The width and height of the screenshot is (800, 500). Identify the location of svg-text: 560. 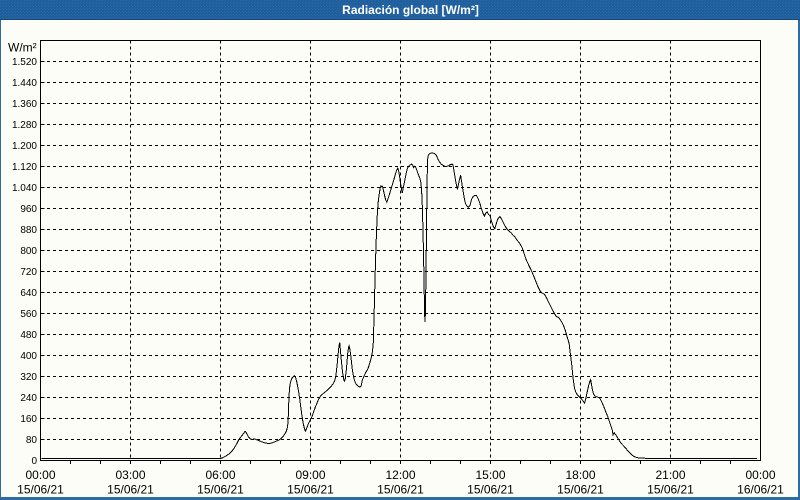
(28, 314).